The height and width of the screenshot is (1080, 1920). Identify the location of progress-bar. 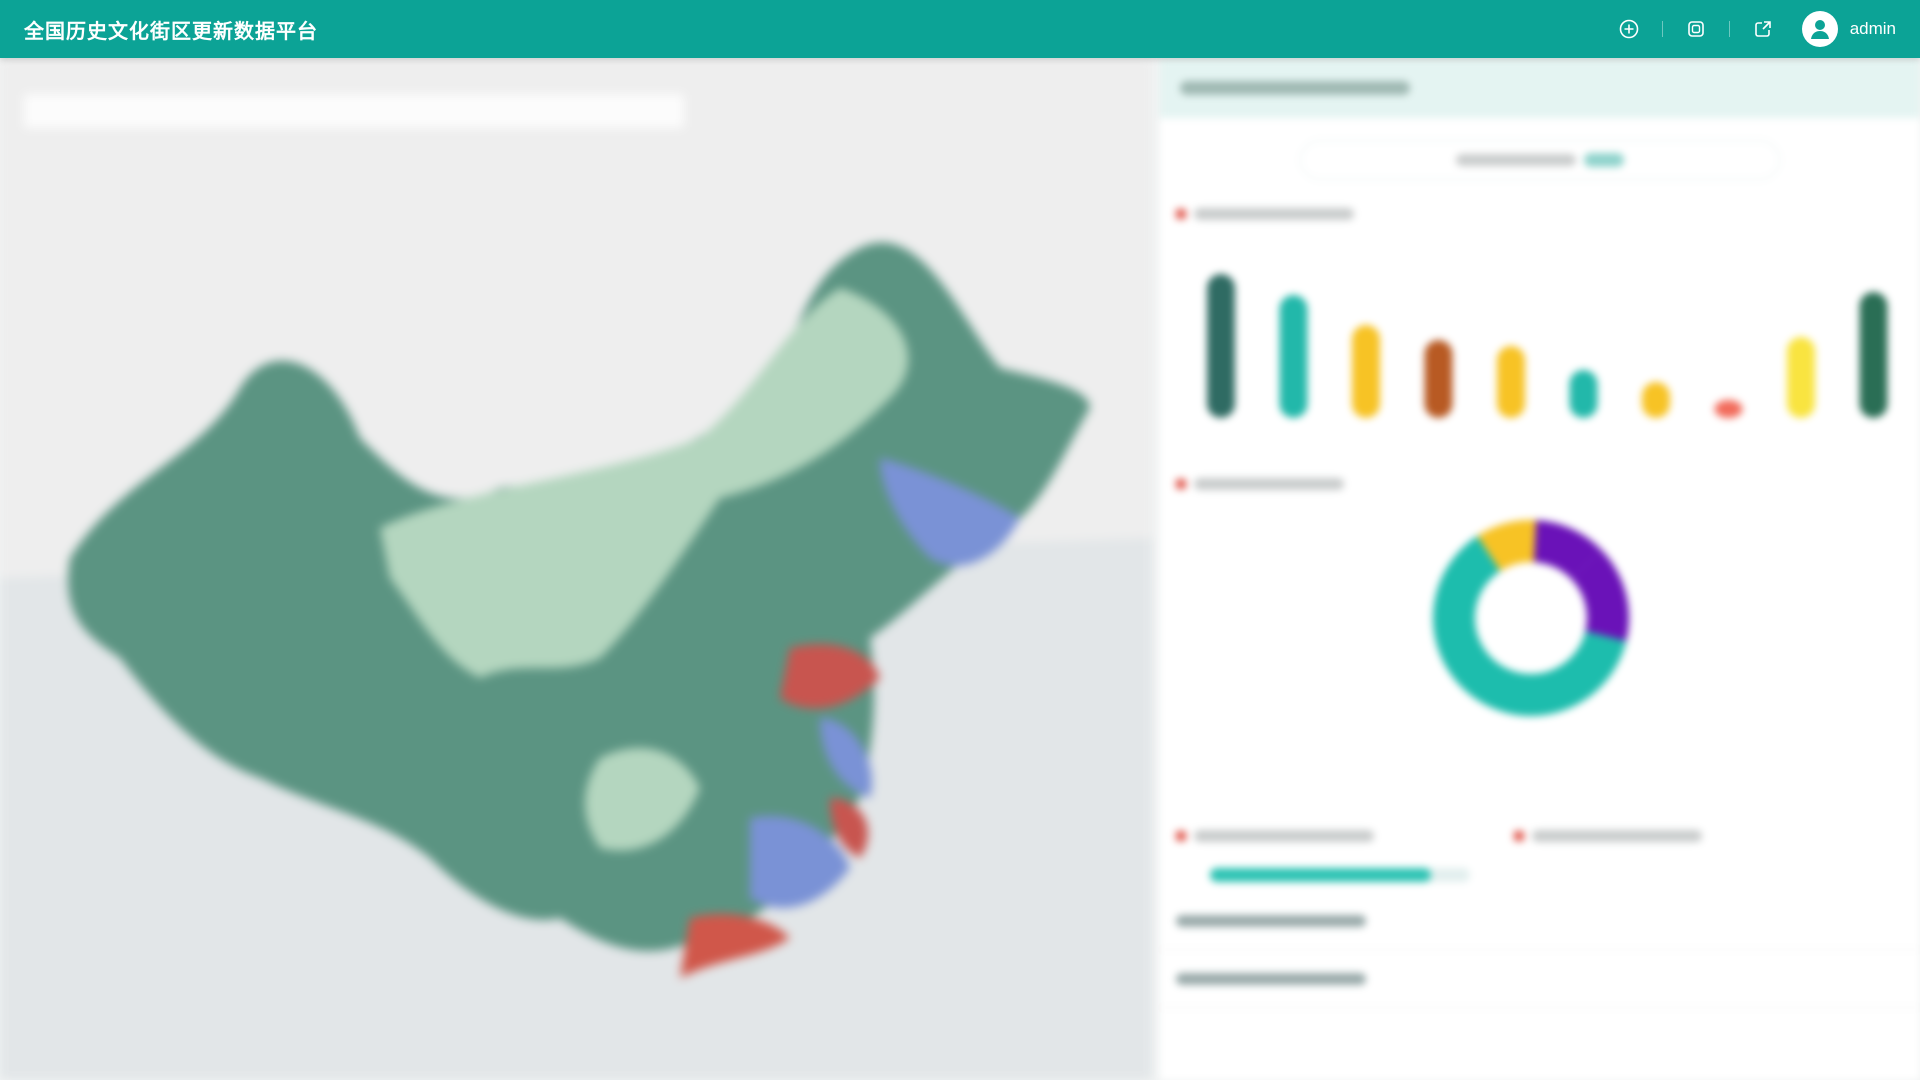
(1340, 875).